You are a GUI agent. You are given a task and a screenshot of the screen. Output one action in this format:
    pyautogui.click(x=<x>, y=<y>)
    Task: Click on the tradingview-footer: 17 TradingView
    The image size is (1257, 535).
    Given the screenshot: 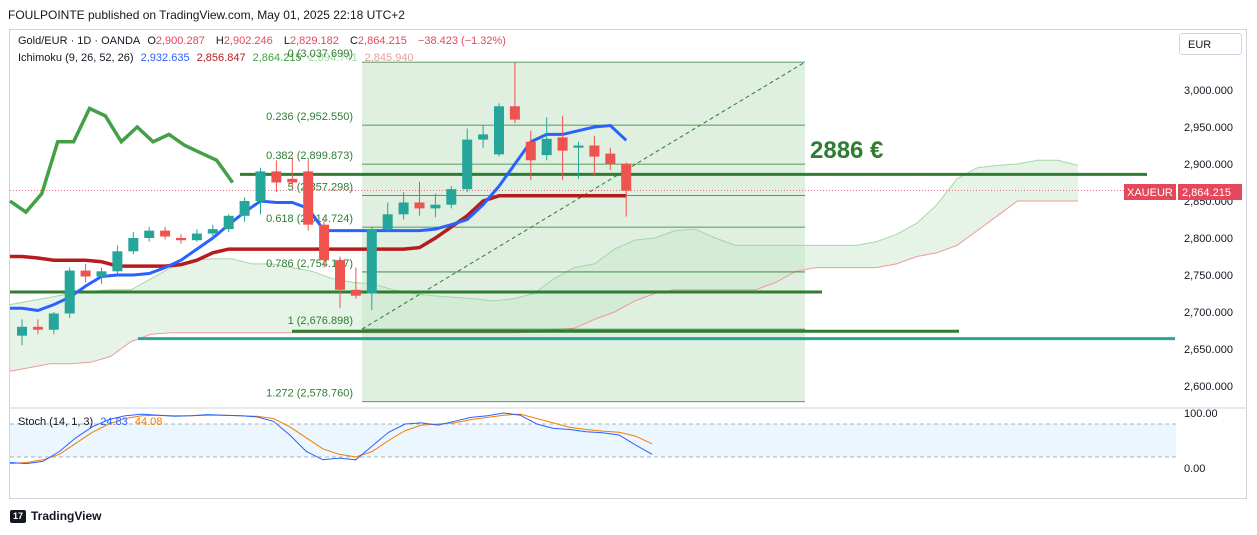 What is the action you would take?
    pyautogui.click(x=55, y=516)
    